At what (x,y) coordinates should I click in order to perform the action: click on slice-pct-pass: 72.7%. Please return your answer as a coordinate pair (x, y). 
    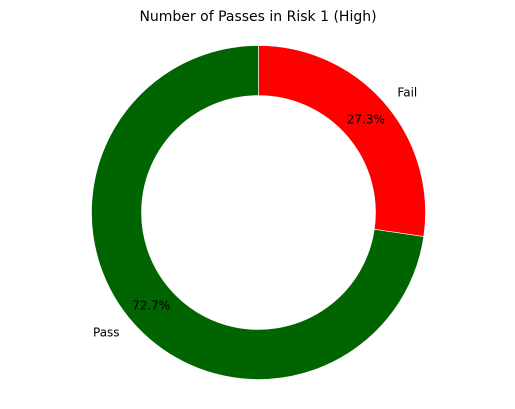
    Looking at the image, I should click on (151, 305).